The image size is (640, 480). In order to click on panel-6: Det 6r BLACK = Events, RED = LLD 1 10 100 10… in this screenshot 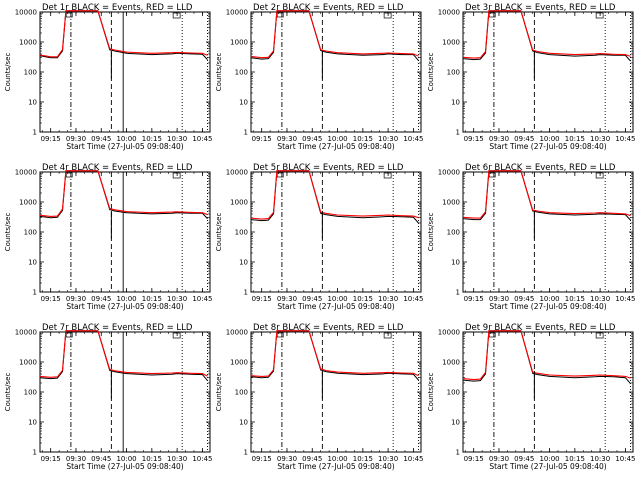, I will do `click(531, 237)`.